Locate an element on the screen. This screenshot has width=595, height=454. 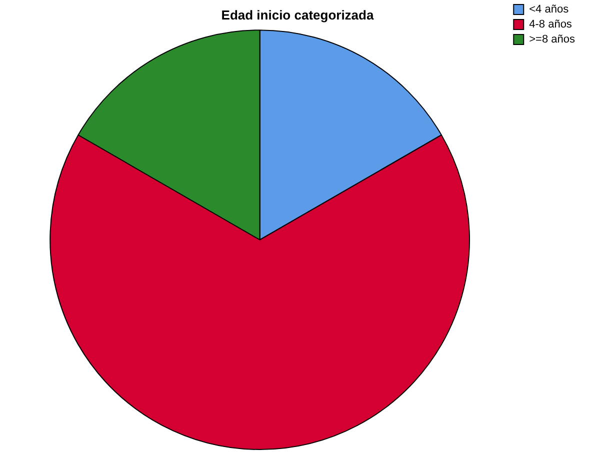
legend-label: 4-8 años is located at coordinates (550, 24).